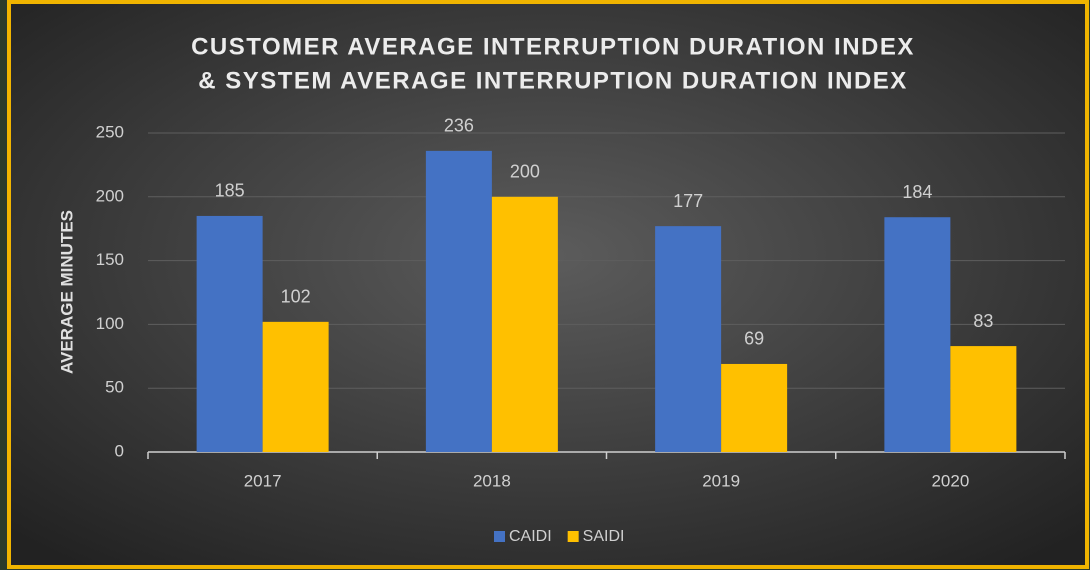 The image size is (1090, 570). I want to click on x-tick-label: 2020, so click(950, 480).